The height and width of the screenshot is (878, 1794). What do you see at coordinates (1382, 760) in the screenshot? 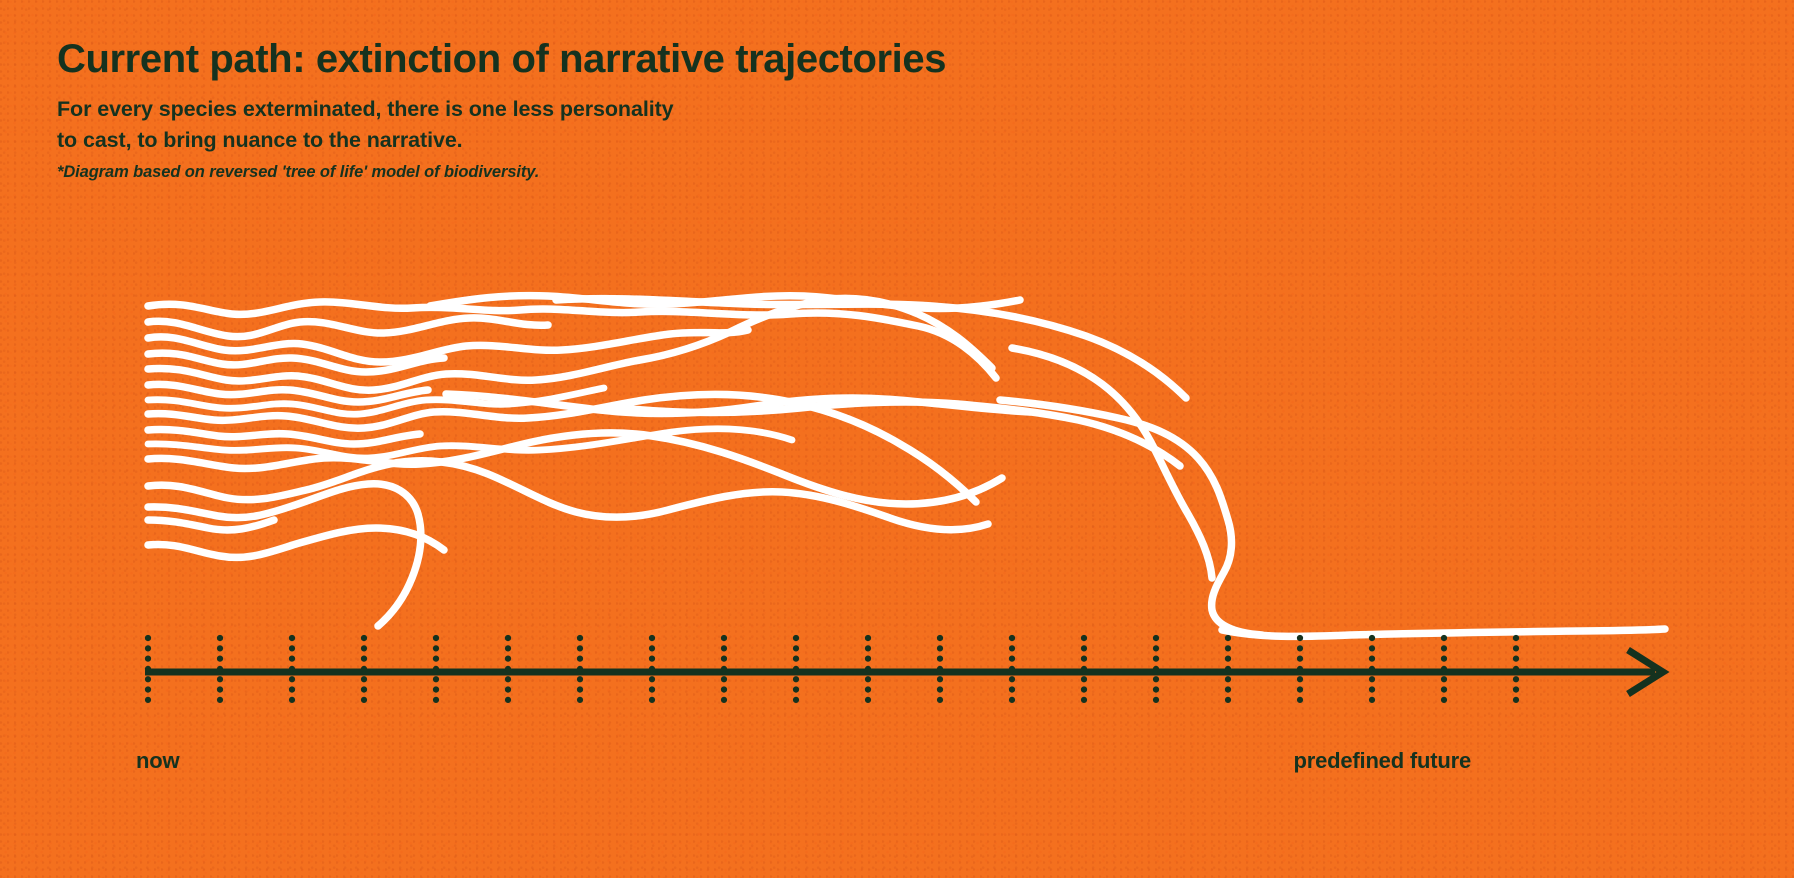
I see `axis-label-predefined-future: predefined future` at bounding box center [1382, 760].